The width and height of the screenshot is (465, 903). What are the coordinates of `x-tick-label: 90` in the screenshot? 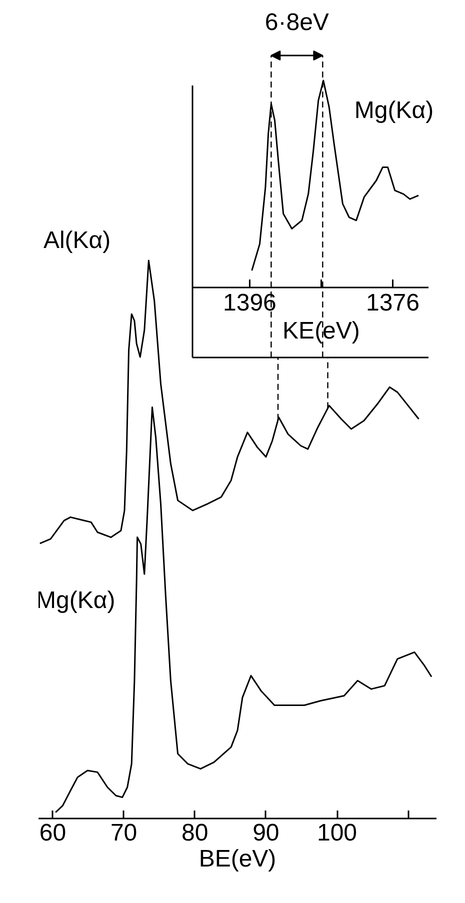 It's located at (266, 833).